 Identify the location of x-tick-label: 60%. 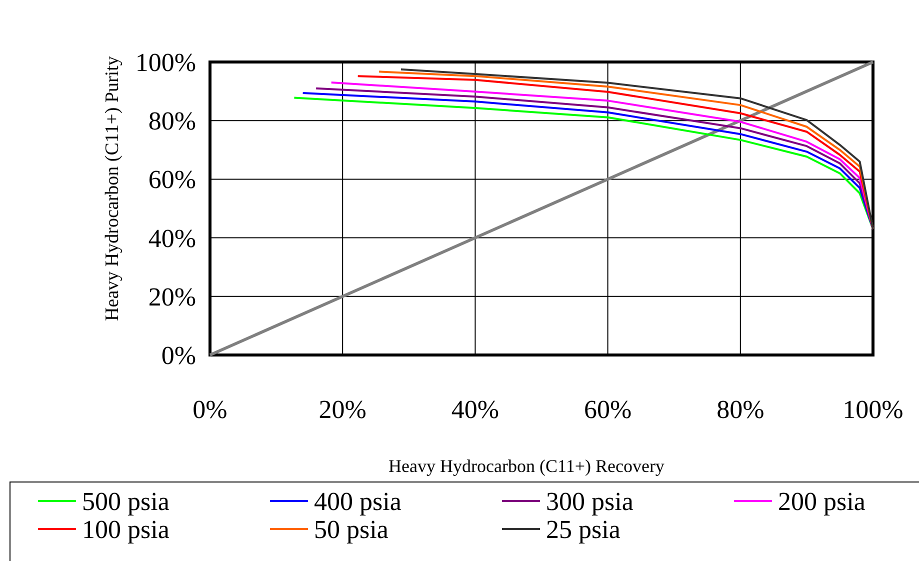
(608, 409).